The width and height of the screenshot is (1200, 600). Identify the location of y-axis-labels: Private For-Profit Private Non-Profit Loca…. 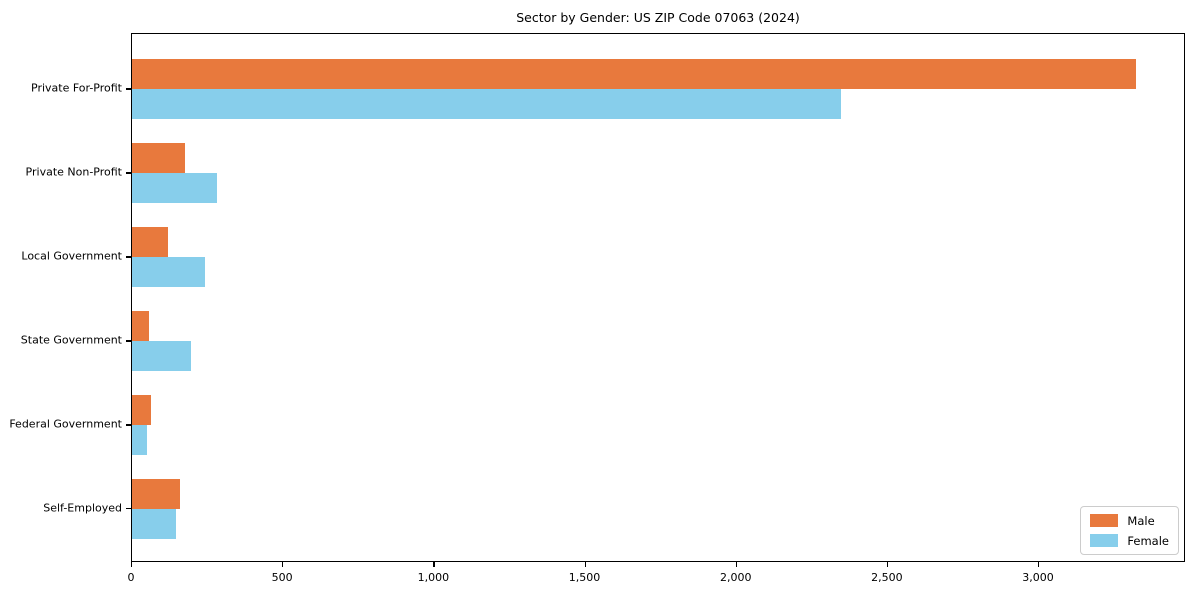
(61, 297).